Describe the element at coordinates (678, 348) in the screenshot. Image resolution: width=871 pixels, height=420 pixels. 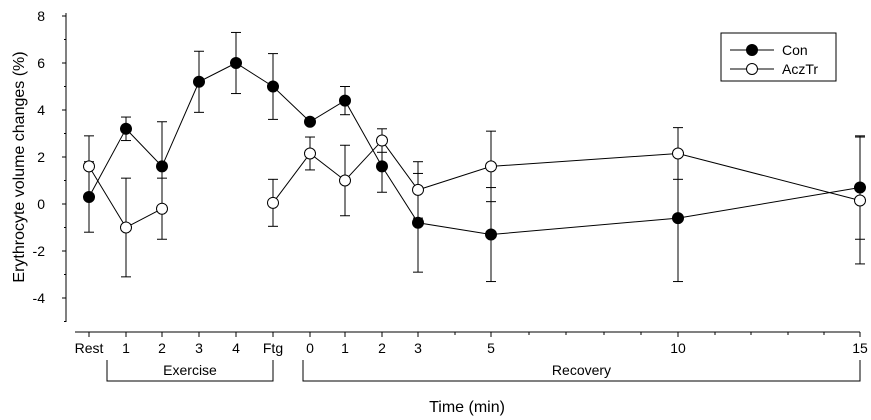
I see `x-tick-label: 10` at that location.